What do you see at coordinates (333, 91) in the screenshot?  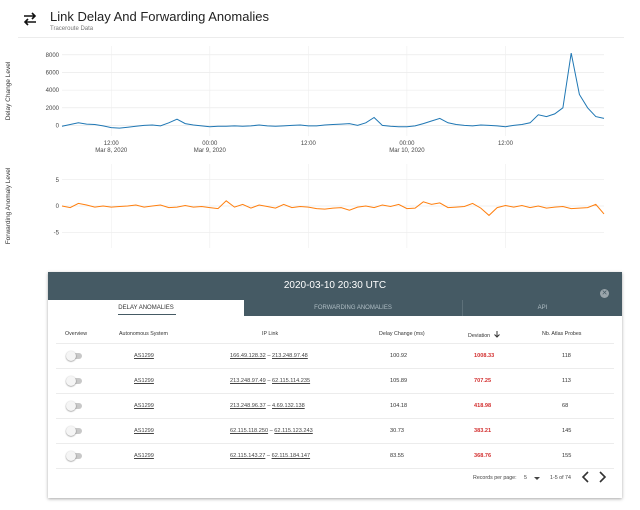 I see `series-line` at bounding box center [333, 91].